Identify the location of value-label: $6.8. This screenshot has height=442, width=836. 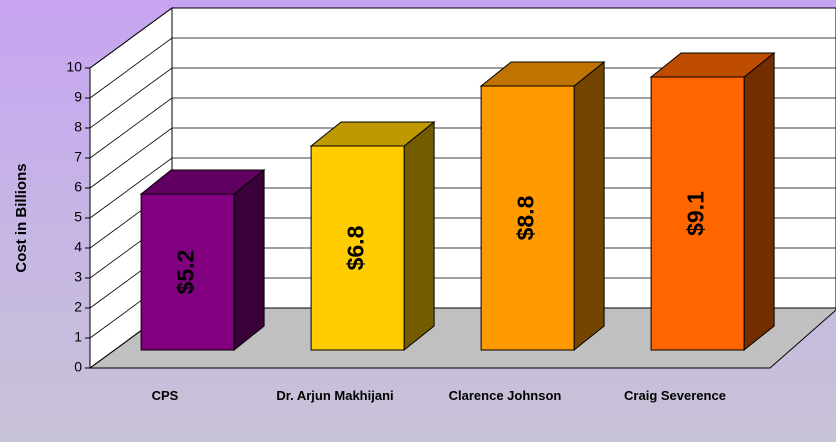
(356, 247).